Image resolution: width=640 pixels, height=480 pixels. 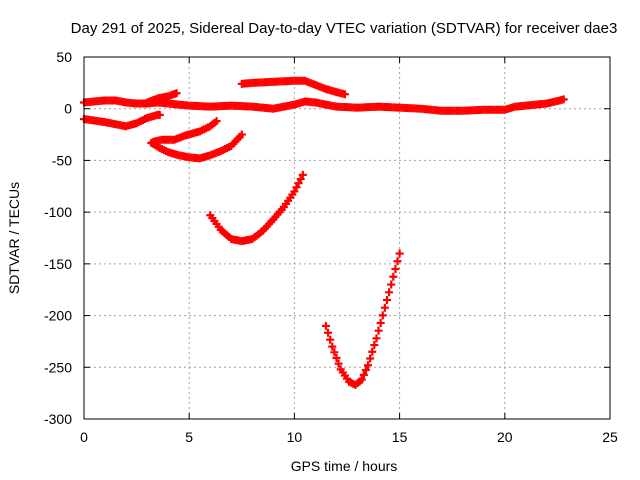 I want to click on x-tick-label: 25, so click(x=610, y=437).